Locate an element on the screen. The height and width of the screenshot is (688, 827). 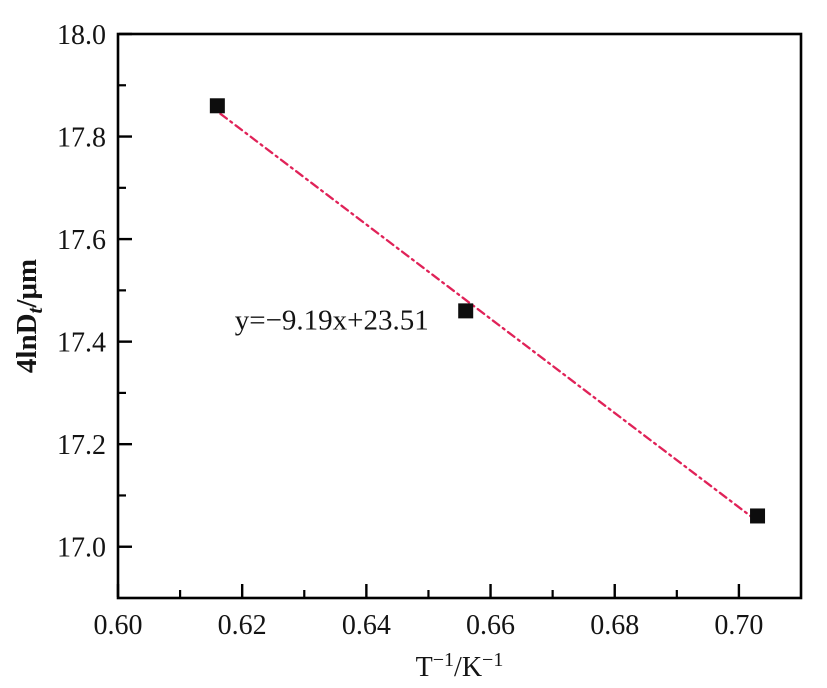
y-tick-label: 17.6 is located at coordinates (81, 240).